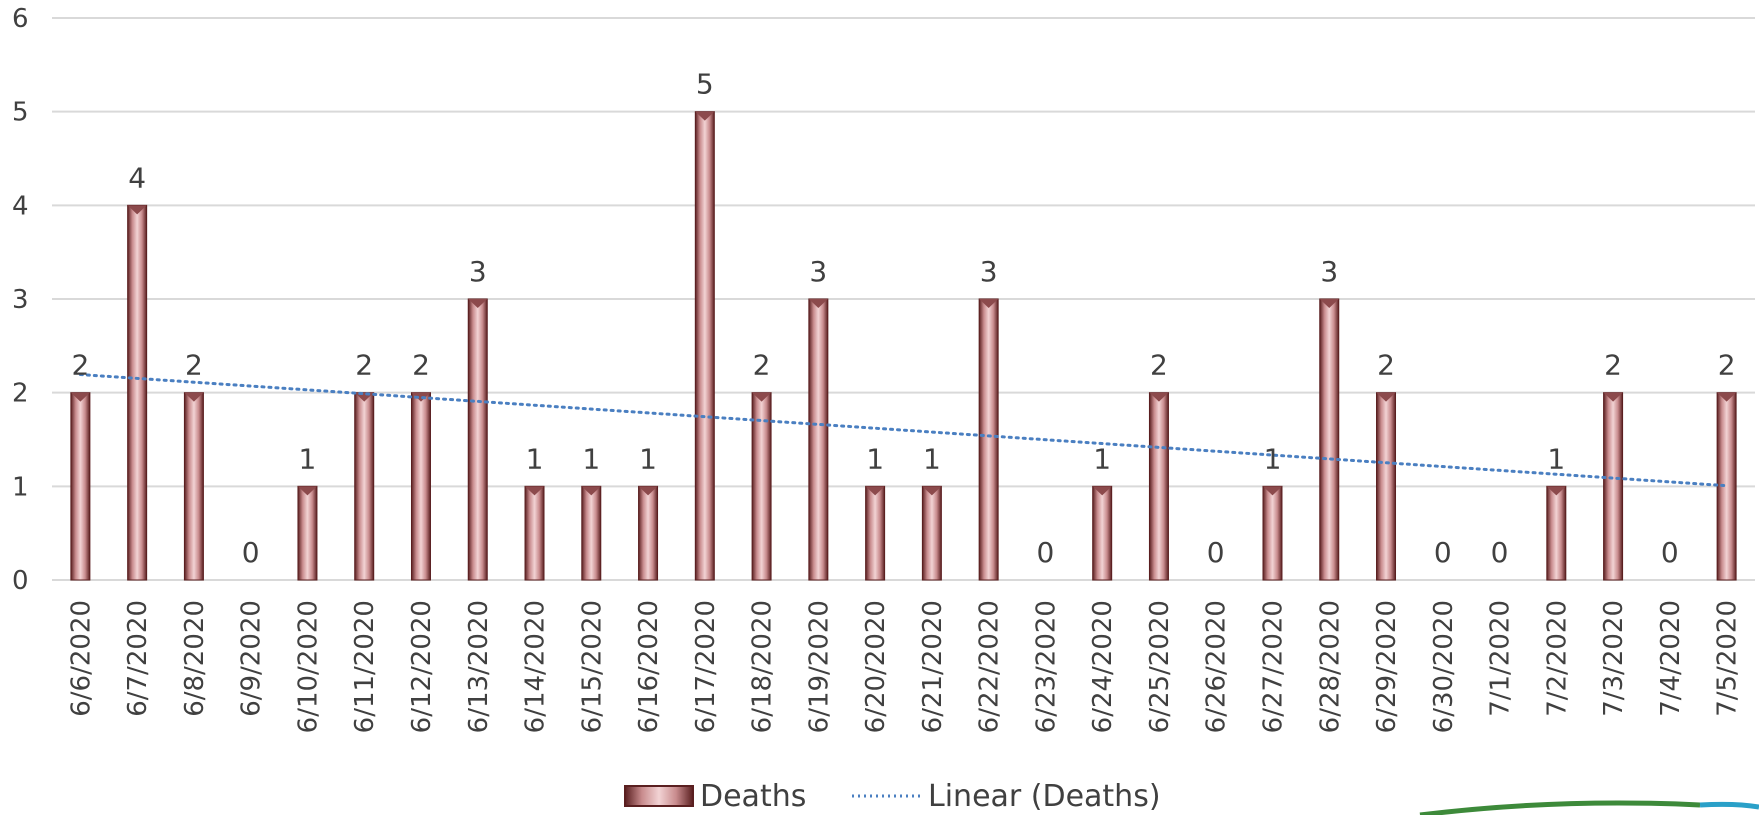 The width and height of the screenshot is (1759, 815). What do you see at coordinates (422, 666) in the screenshot?
I see `x-tick-label: 6/12/2020` at bounding box center [422, 666].